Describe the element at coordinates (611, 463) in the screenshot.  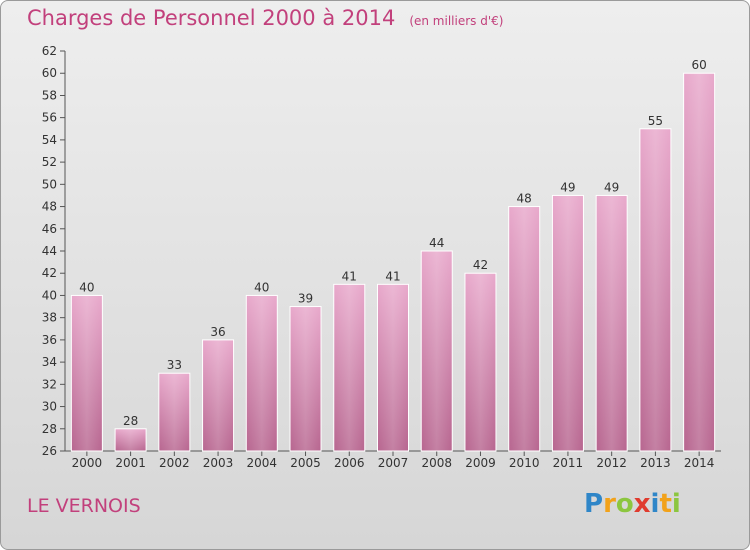
I see `x-tick-label: 2012` at that location.